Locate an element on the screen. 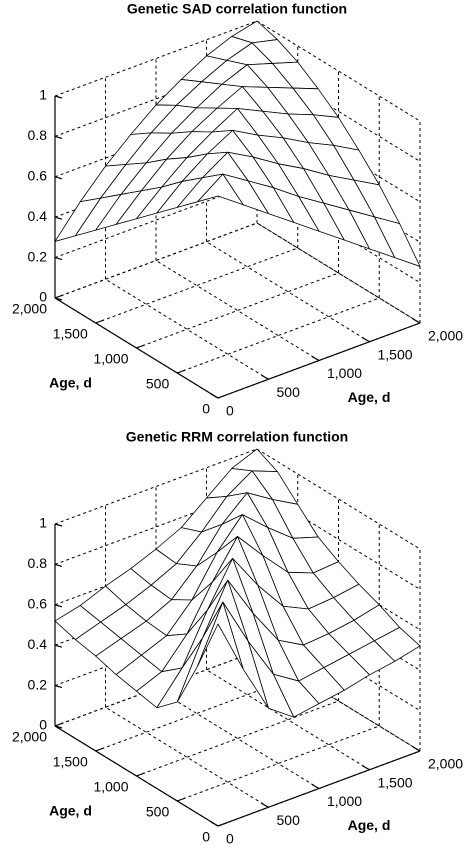  chart-title: Genetic SAD correlation function is located at coordinates (237, 9).